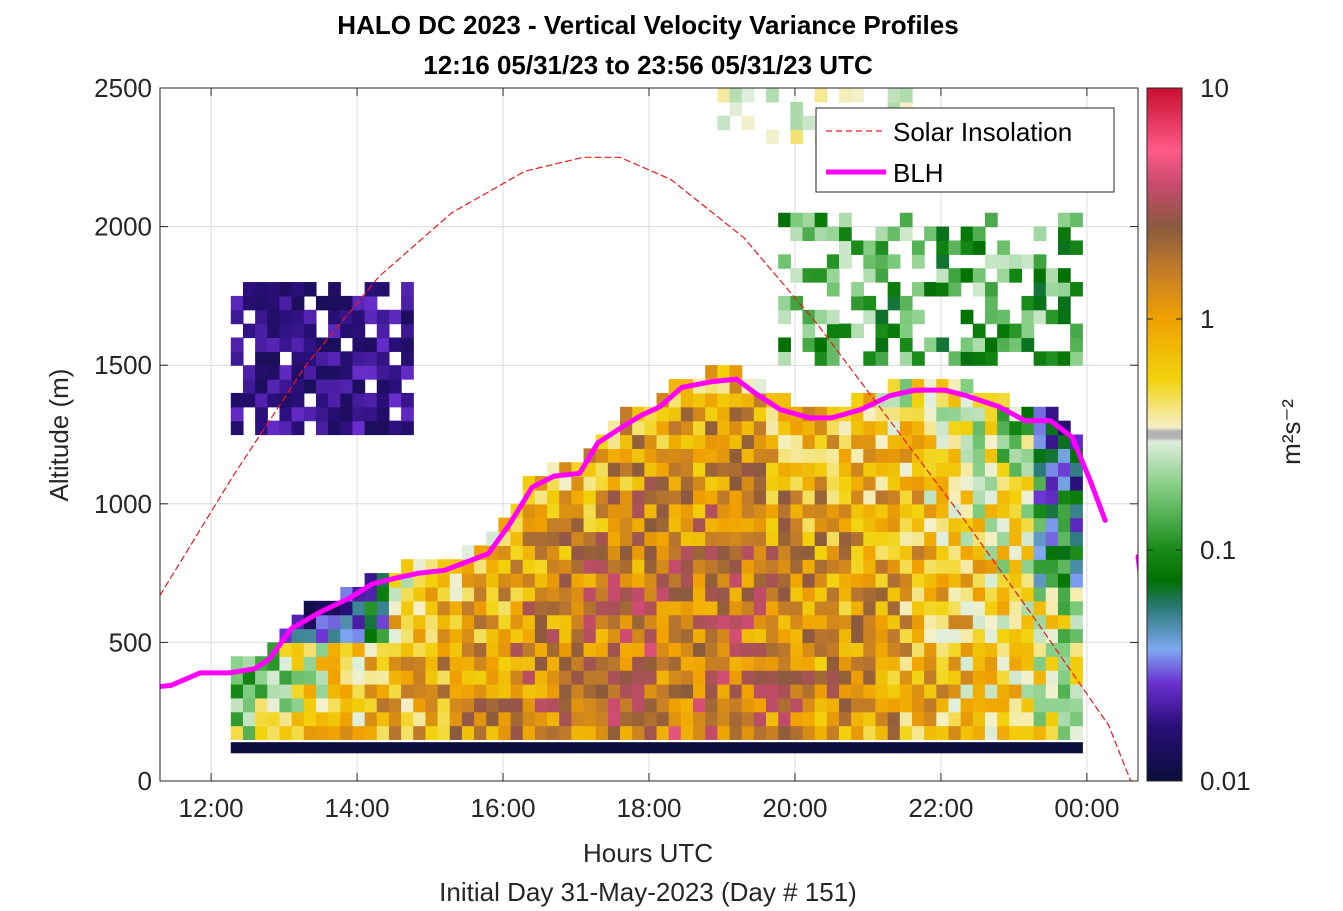 This screenshot has width=1343, height=911. I want to click on footer-text: Initial Day 31-May-2023 (Day # 151), so click(648, 892).